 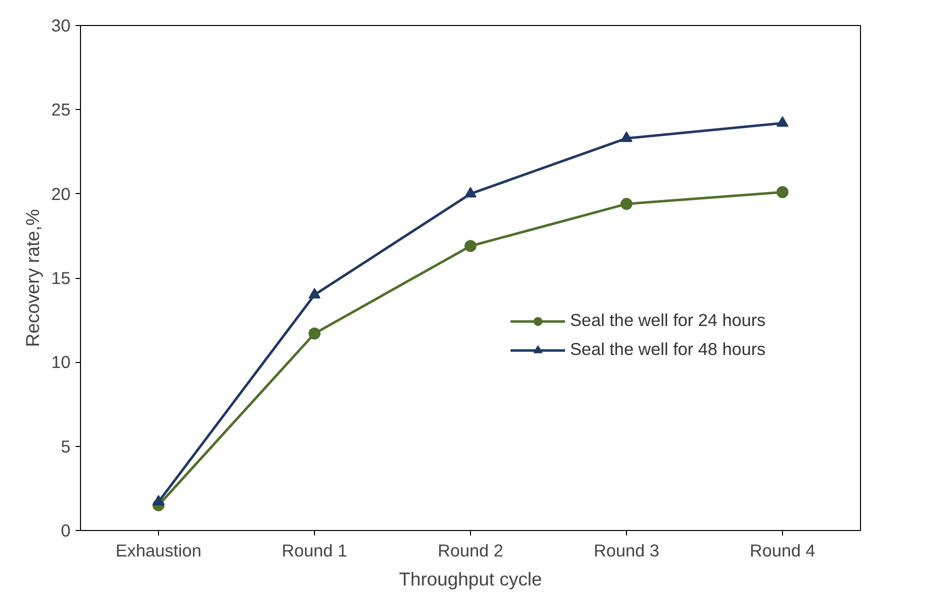 What do you see at coordinates (470, 579) in the screenshot?
I see `x-axis-title: Throughput cycle` at bounding box center [470, 579].